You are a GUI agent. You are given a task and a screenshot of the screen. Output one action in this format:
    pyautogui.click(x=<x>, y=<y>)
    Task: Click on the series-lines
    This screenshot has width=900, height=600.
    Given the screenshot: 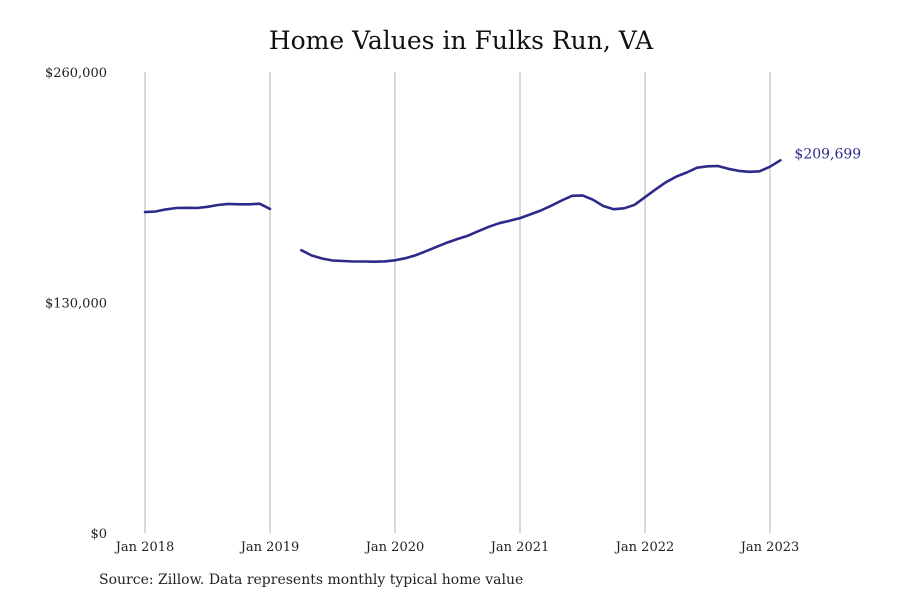 What is the action you would take?
    pyautogui.click(x=462, y=211)
    